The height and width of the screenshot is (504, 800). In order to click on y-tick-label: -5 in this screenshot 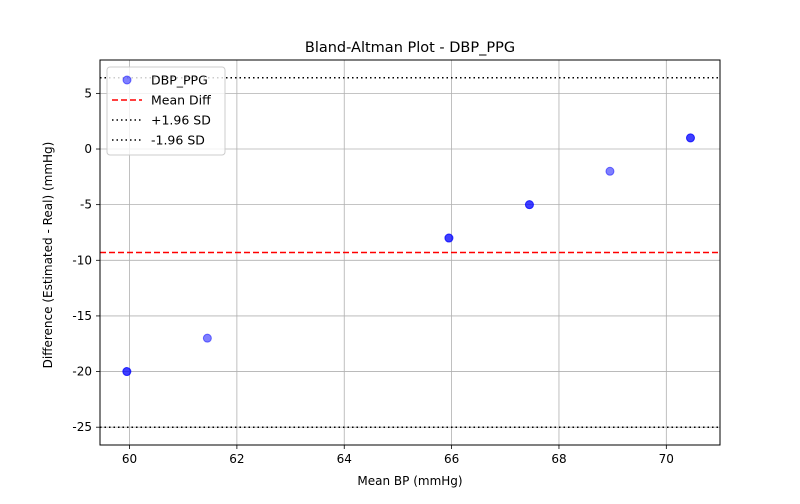, I will do `click(86, 205)`.